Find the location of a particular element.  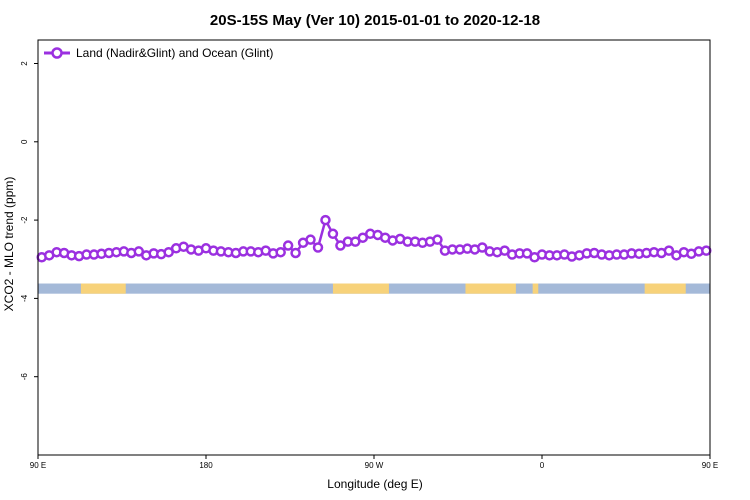

x-tick-label-0: 90 E is located at coordinates (38, 465).